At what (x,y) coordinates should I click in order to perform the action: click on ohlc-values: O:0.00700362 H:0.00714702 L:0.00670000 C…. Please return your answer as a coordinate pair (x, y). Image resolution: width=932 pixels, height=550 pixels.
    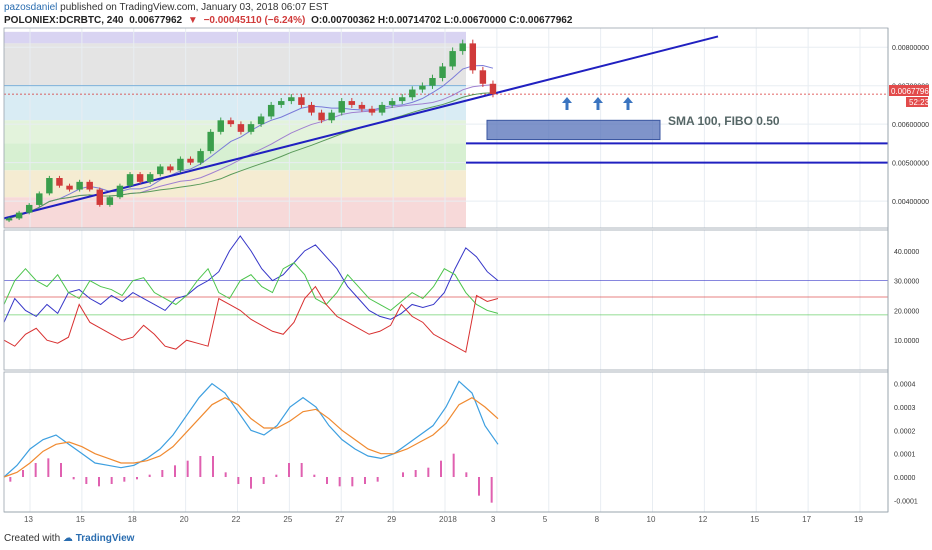
    Looking at the image, I should click on (442, 20).